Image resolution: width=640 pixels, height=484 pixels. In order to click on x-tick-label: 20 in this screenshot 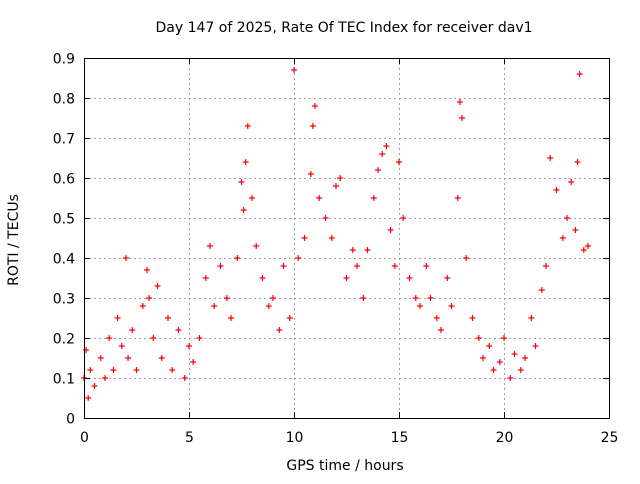, I will do `click(505, 438)`.